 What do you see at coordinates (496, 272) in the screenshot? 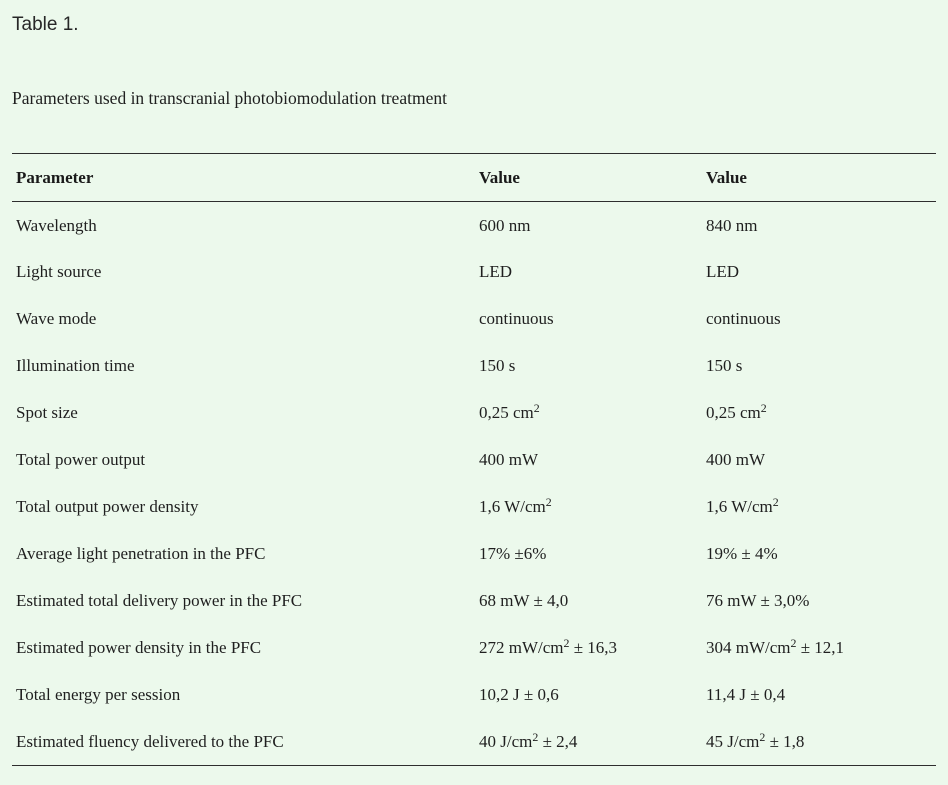
I see `cell-value-1: LED` at bounding box center [496, 272].